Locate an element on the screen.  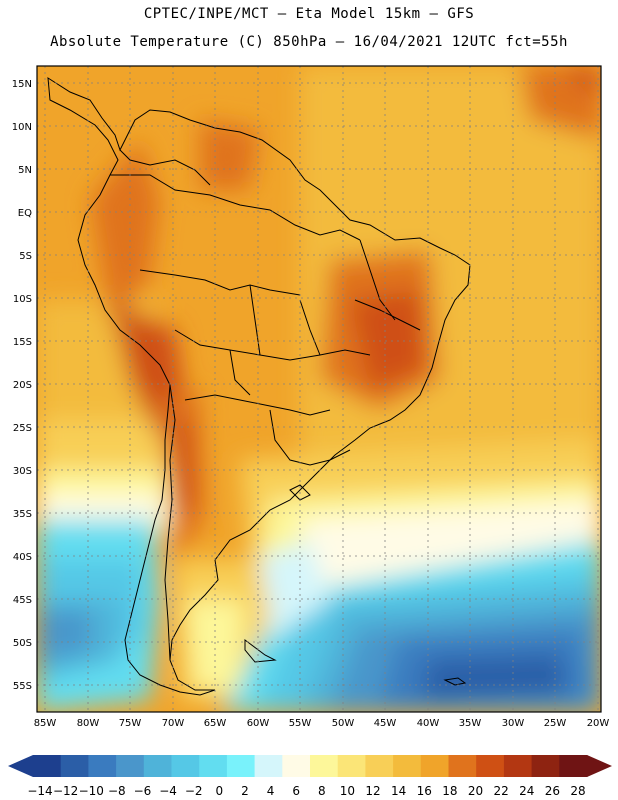
colorbar-tick-label: 24 is located at coordinates (526, 791).